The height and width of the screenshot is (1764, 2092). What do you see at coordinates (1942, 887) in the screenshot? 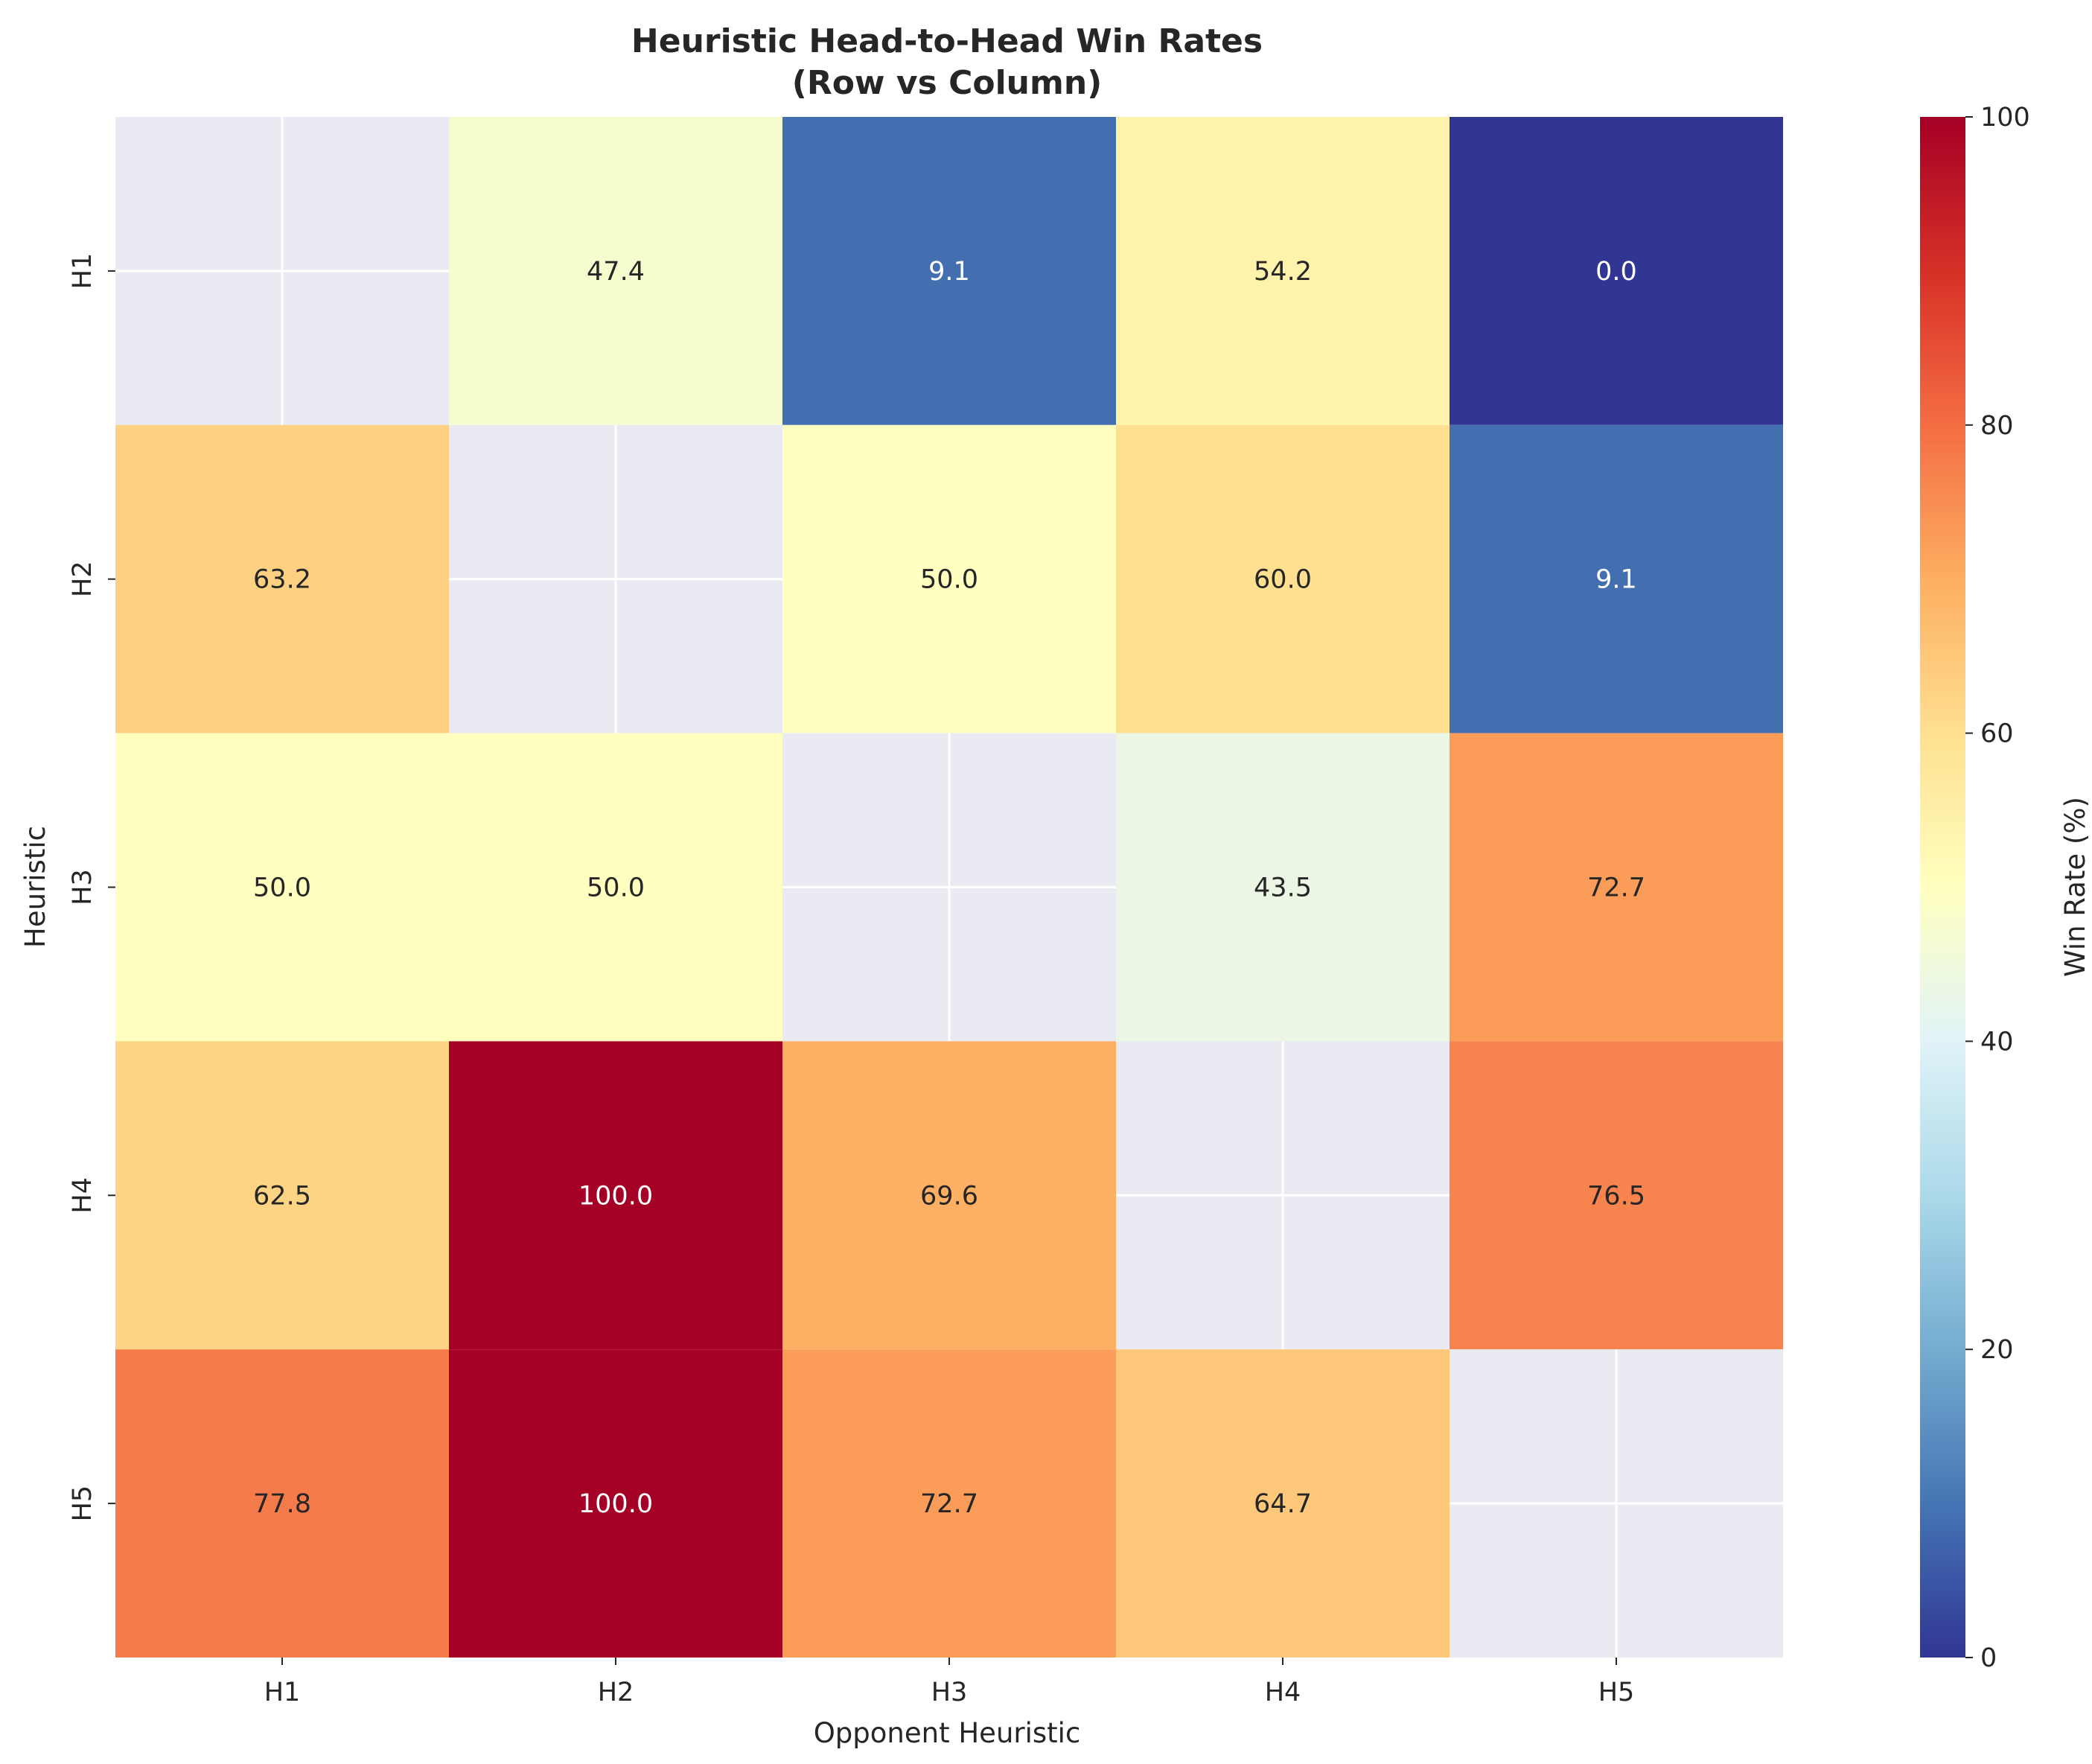
I see `colorbar` at bounding box center [1942, 887].